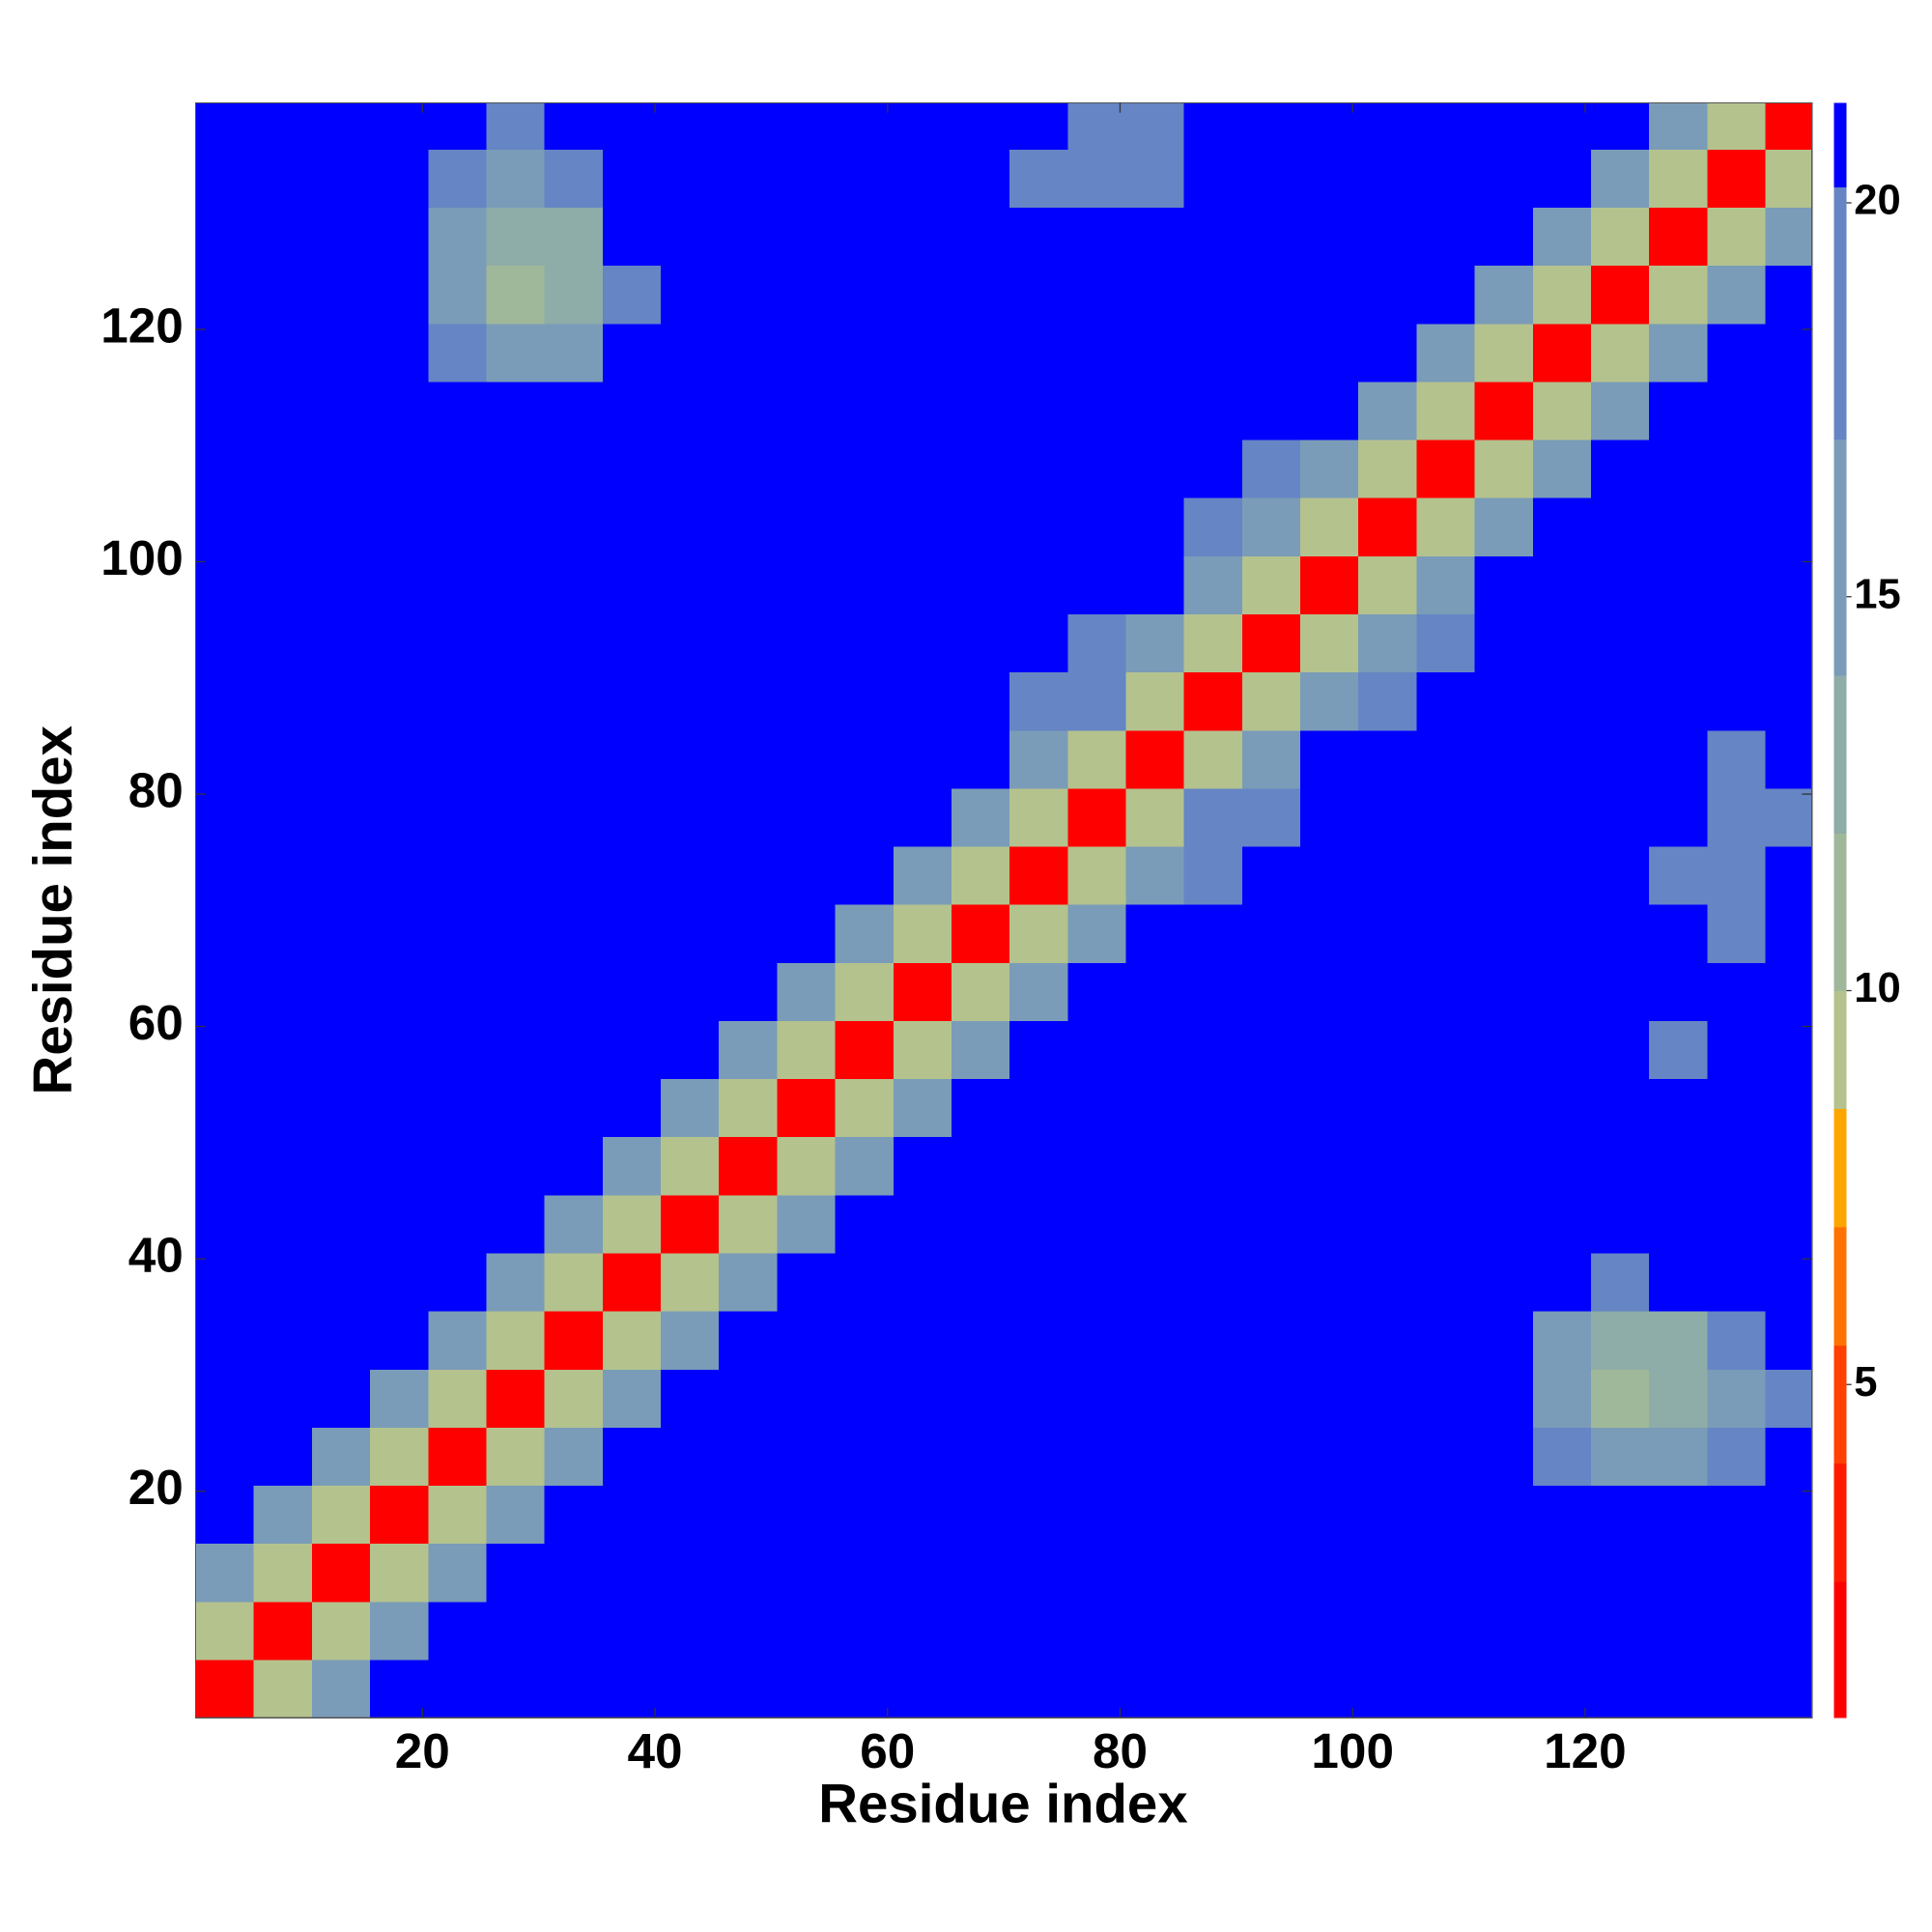 The width and height of the screenshot is (1932, 1932). What do you see at coordinates (1877, 988) in the screenshot?
I see `colorbar-tick-label: 10` at bounding box center [1877, 988].